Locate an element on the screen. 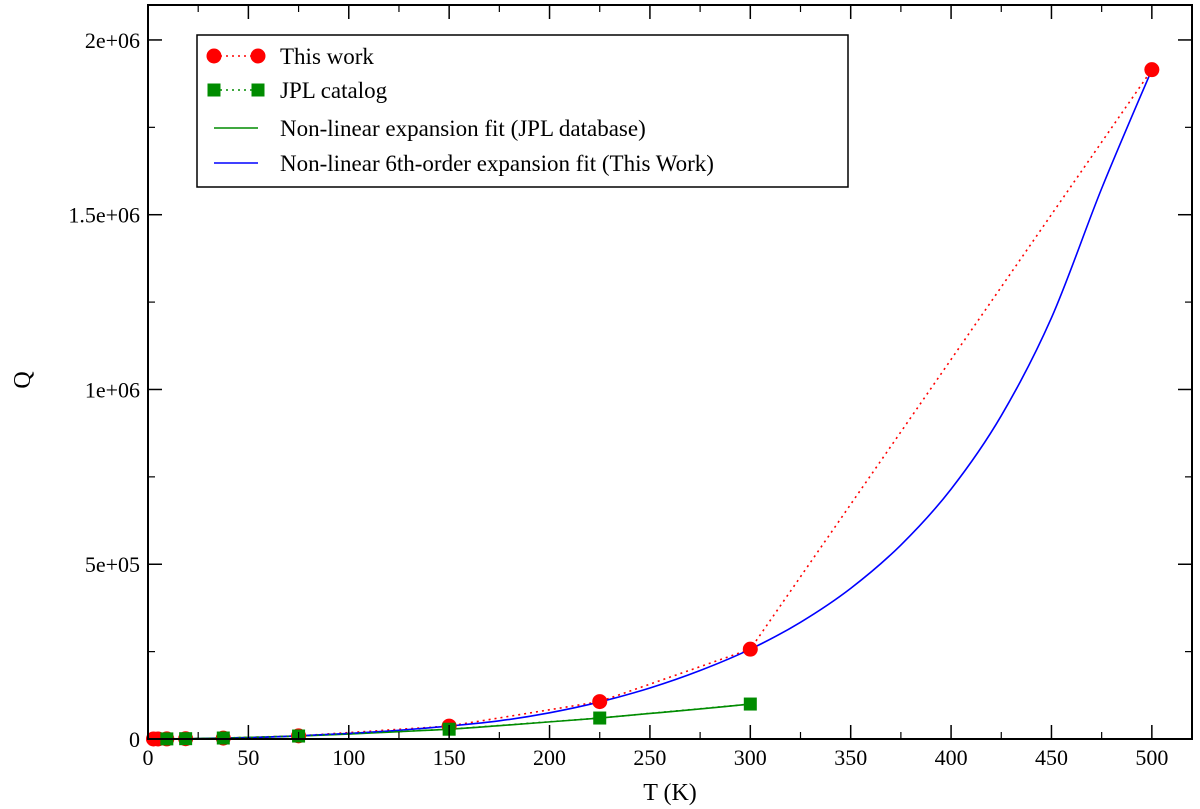  y-tick-label: 2e+06 is located at coordinates (112, 40).